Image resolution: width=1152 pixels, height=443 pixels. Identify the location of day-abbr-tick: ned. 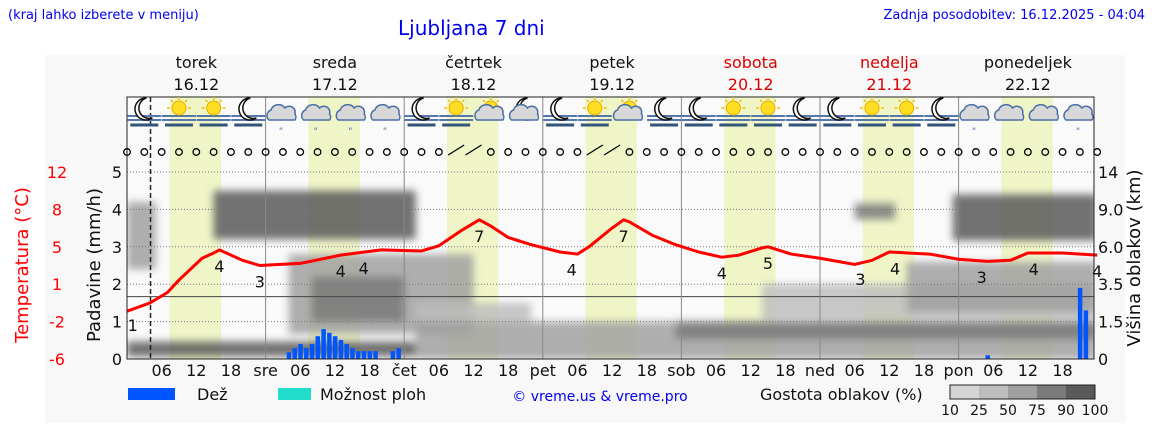
(820, 370).